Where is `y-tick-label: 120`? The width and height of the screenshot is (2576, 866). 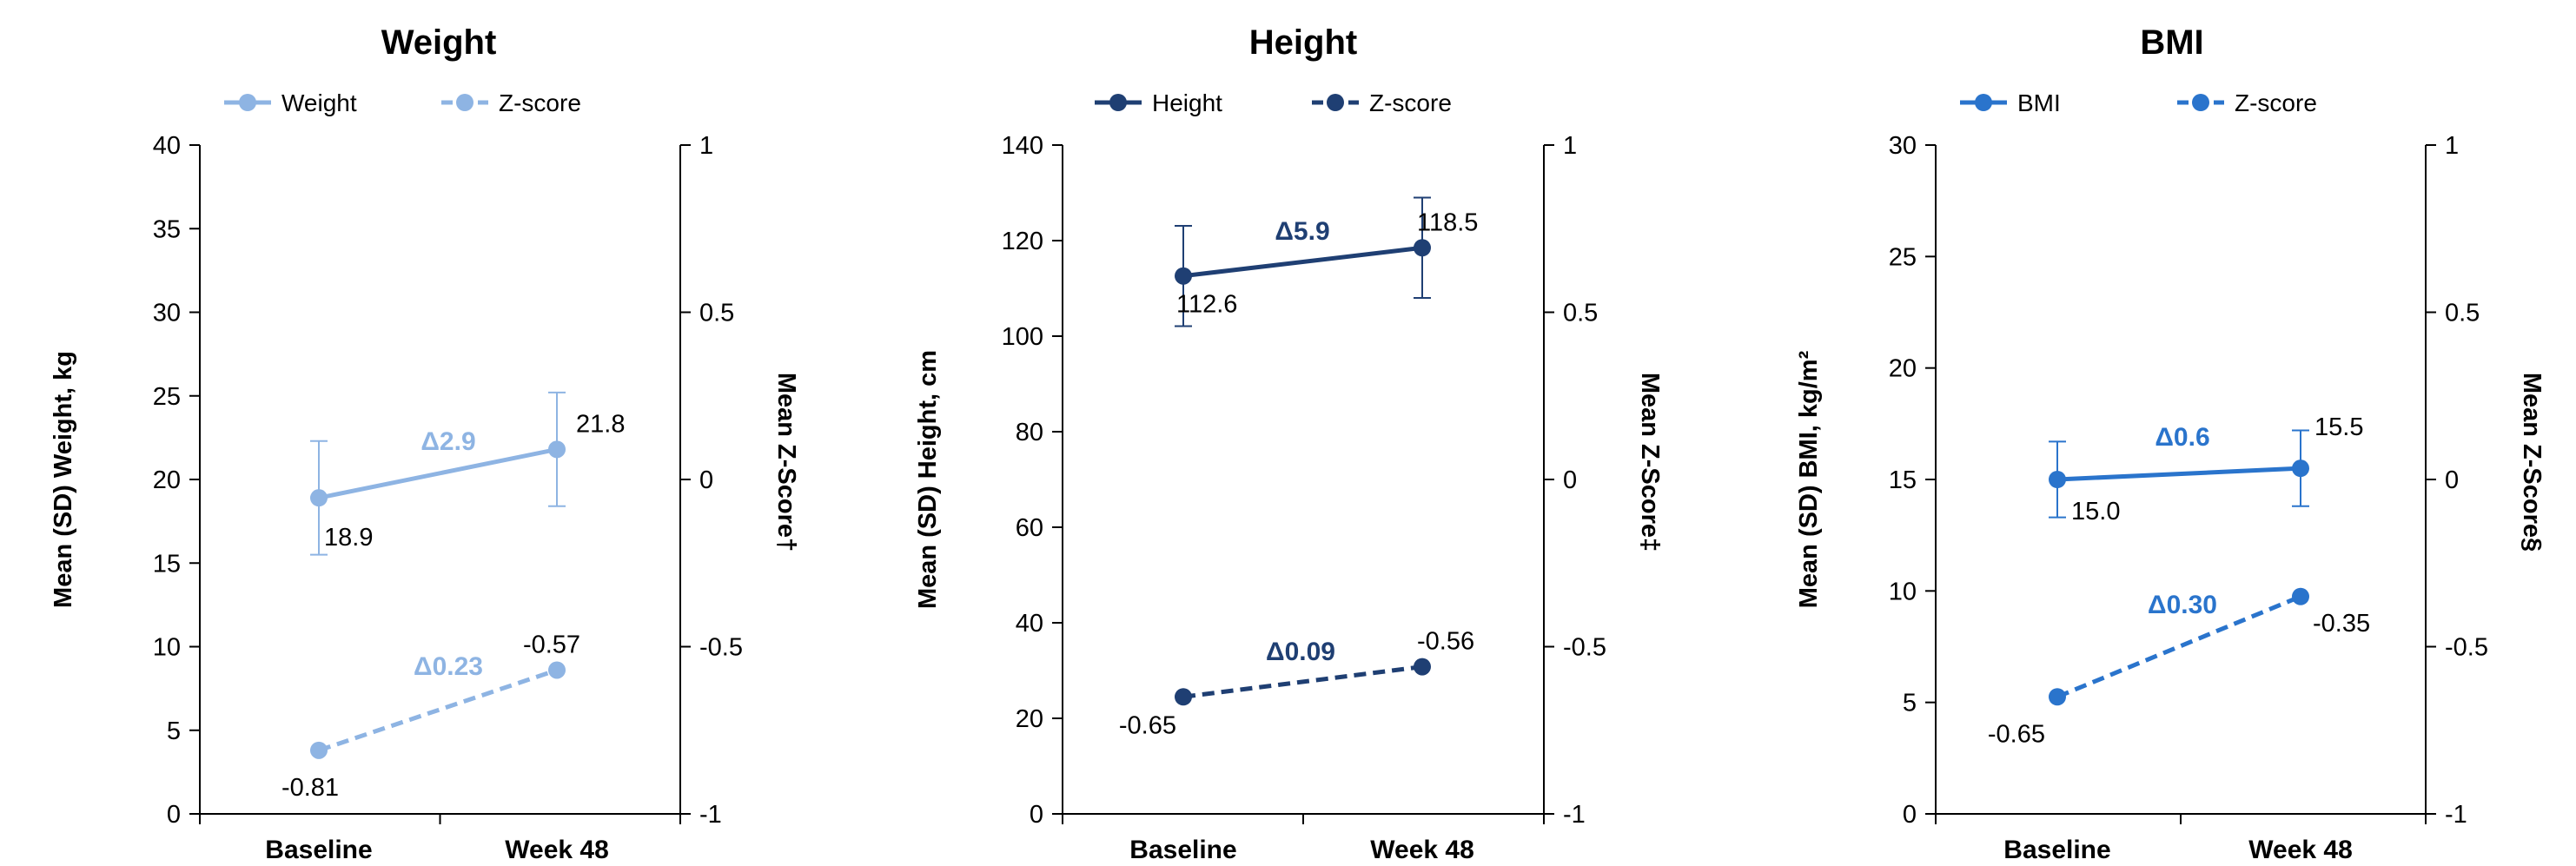
y-tick-label: 120 is located at coordinates (1022, 241).